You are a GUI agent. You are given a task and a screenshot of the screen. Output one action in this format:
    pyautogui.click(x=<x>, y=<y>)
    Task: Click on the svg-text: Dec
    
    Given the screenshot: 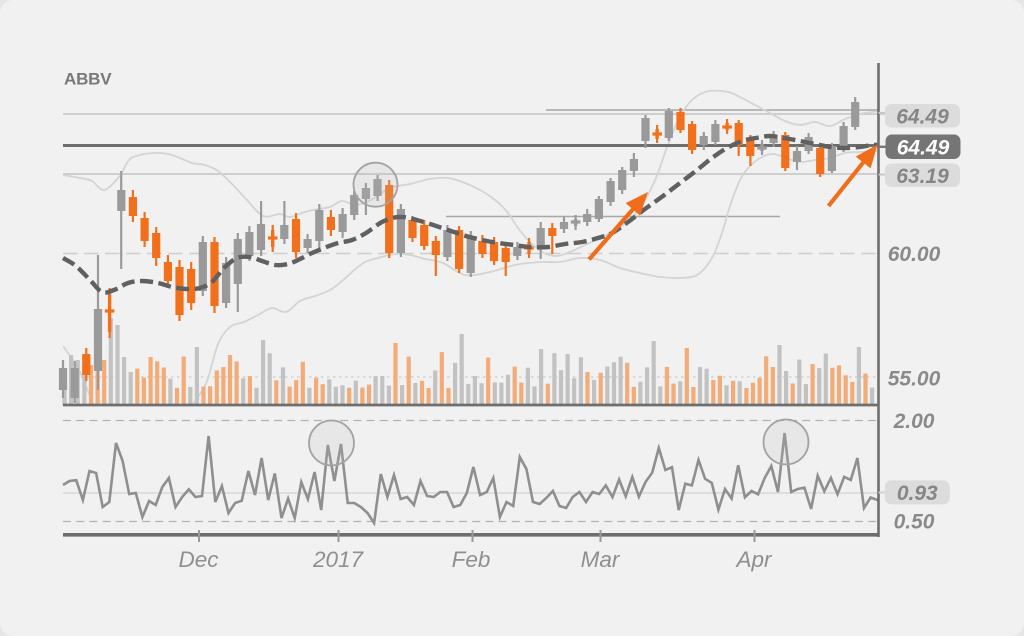 What is the action you would take?
    pyautogui.click(x=198, y=559)
    